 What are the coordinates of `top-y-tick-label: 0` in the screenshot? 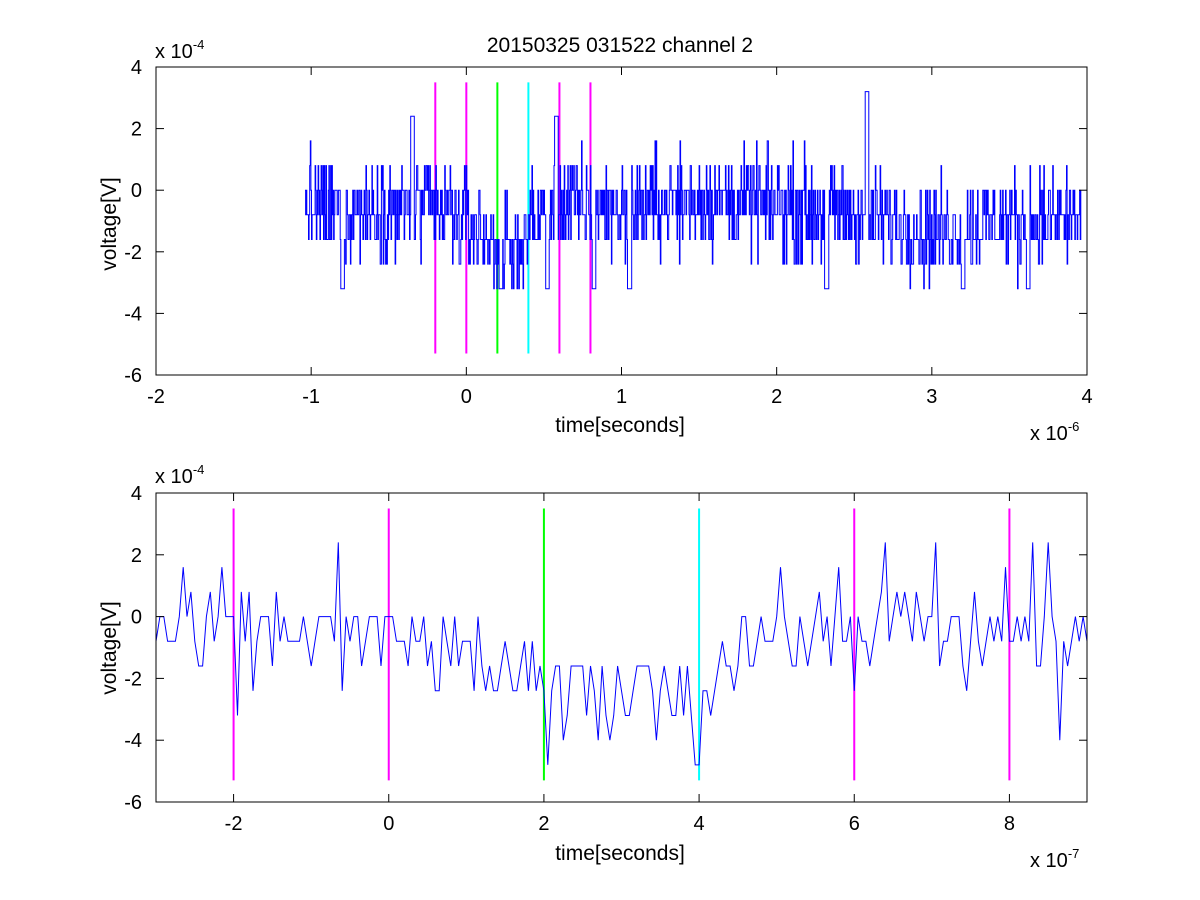 It's located at (136, 191).